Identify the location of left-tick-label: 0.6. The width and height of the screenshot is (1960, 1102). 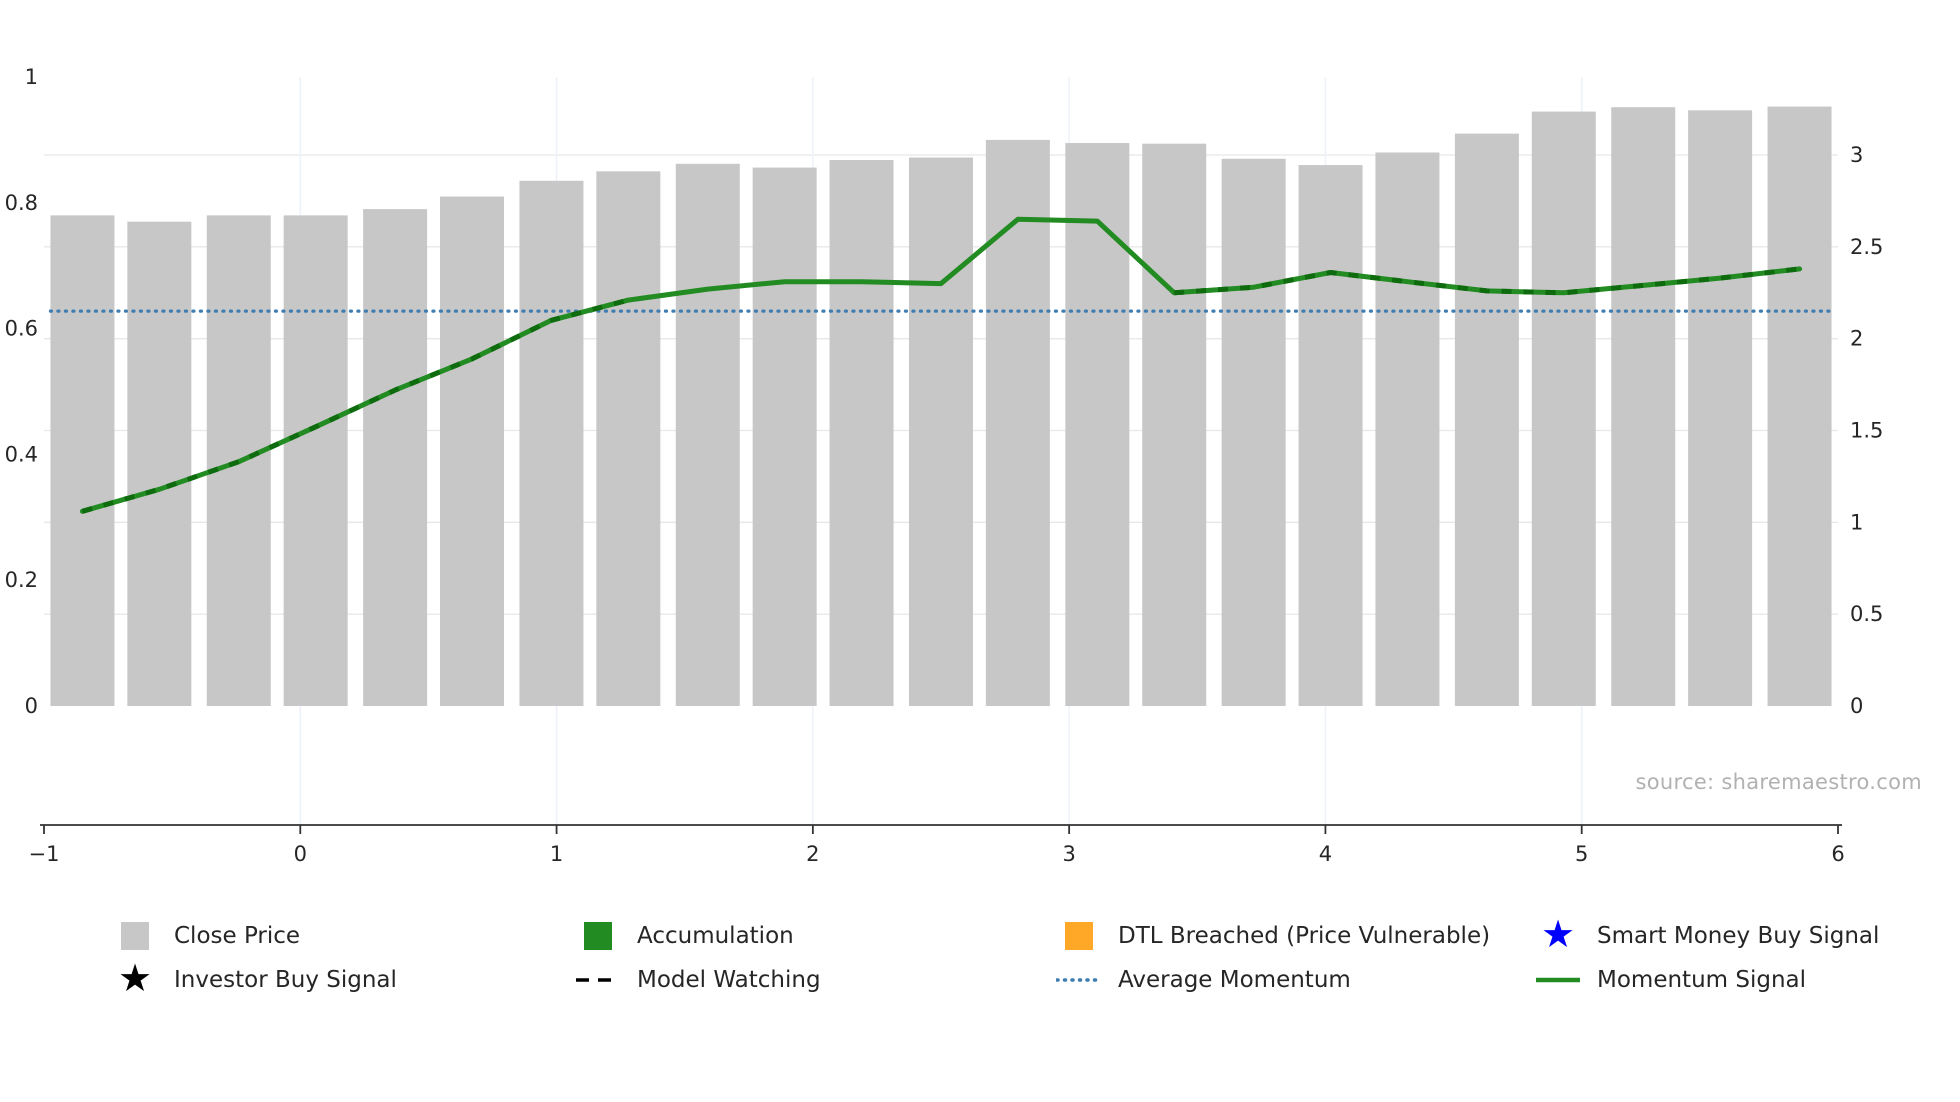
(21, 329).